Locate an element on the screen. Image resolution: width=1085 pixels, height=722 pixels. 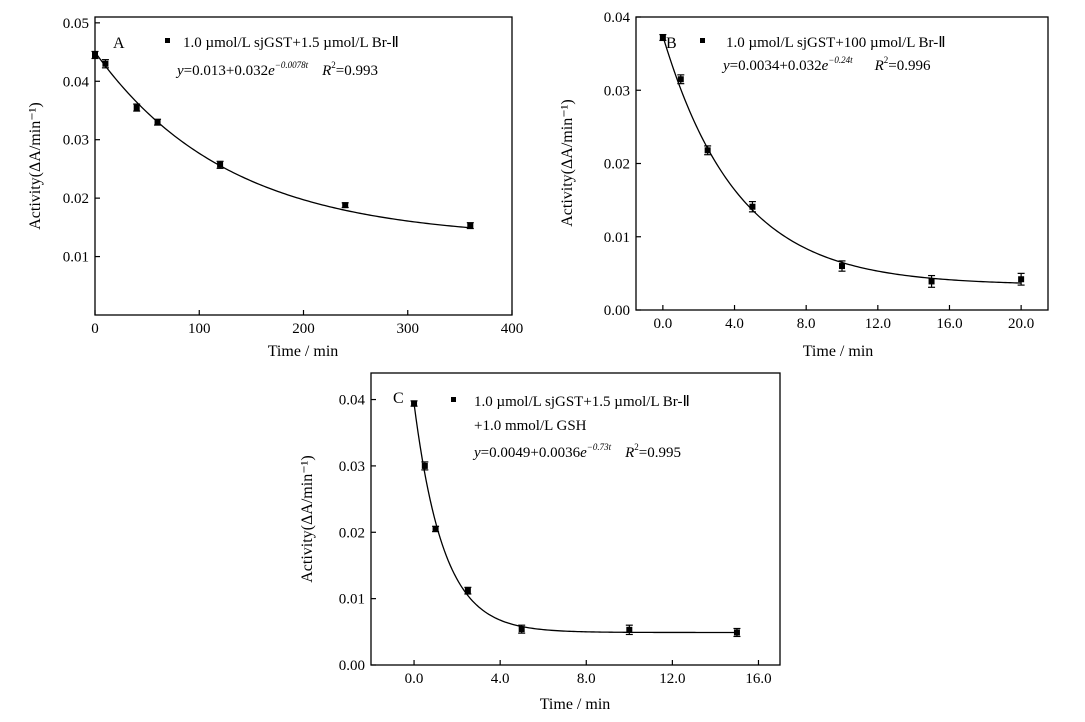
eq-r2-value: =0.995 is located at coordinates (660, 453).